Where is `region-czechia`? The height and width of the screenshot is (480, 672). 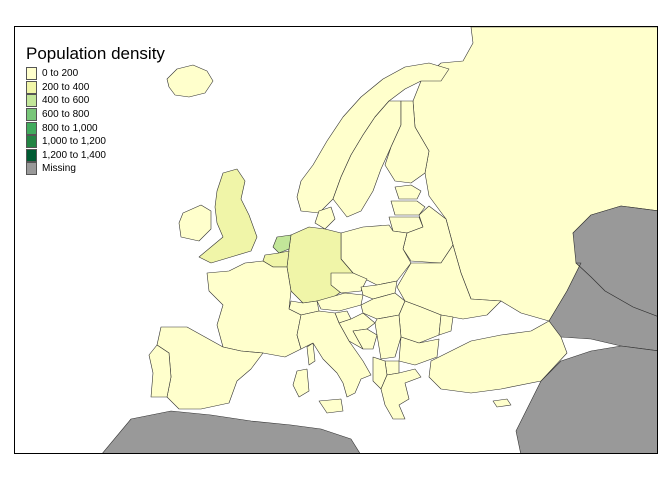
region-czechia is located at coordinates (349, 283).